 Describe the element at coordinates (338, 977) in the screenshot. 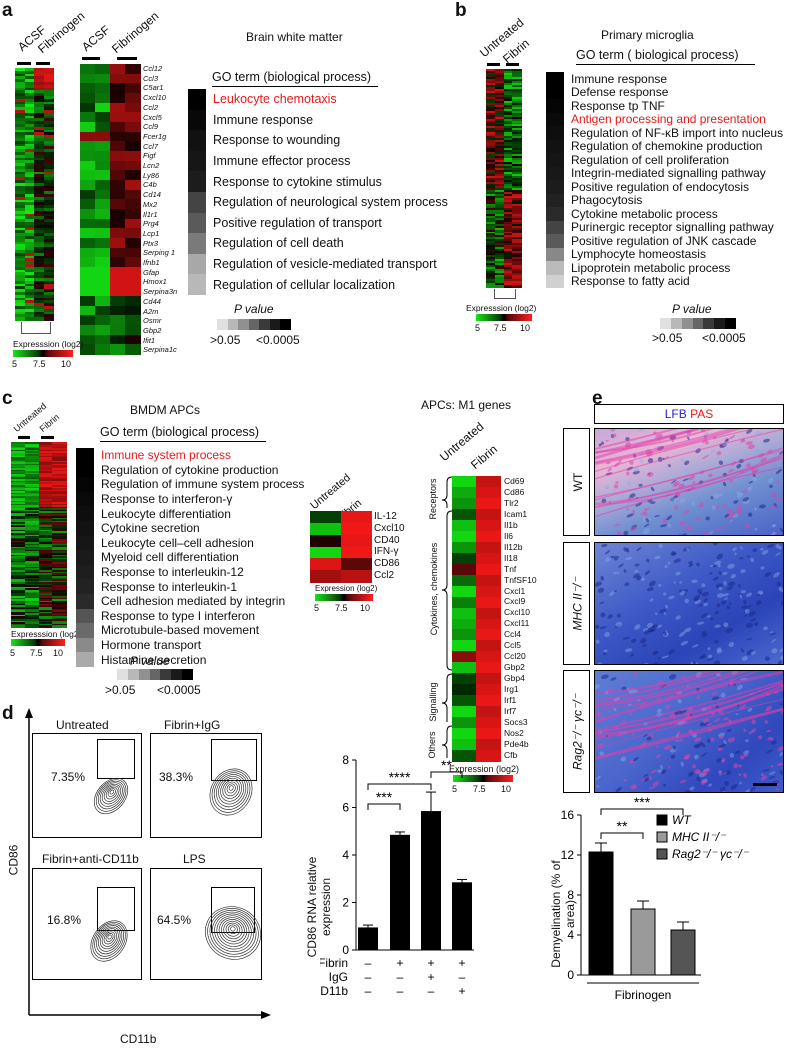

I see `d-row-label: IgG` at that location.